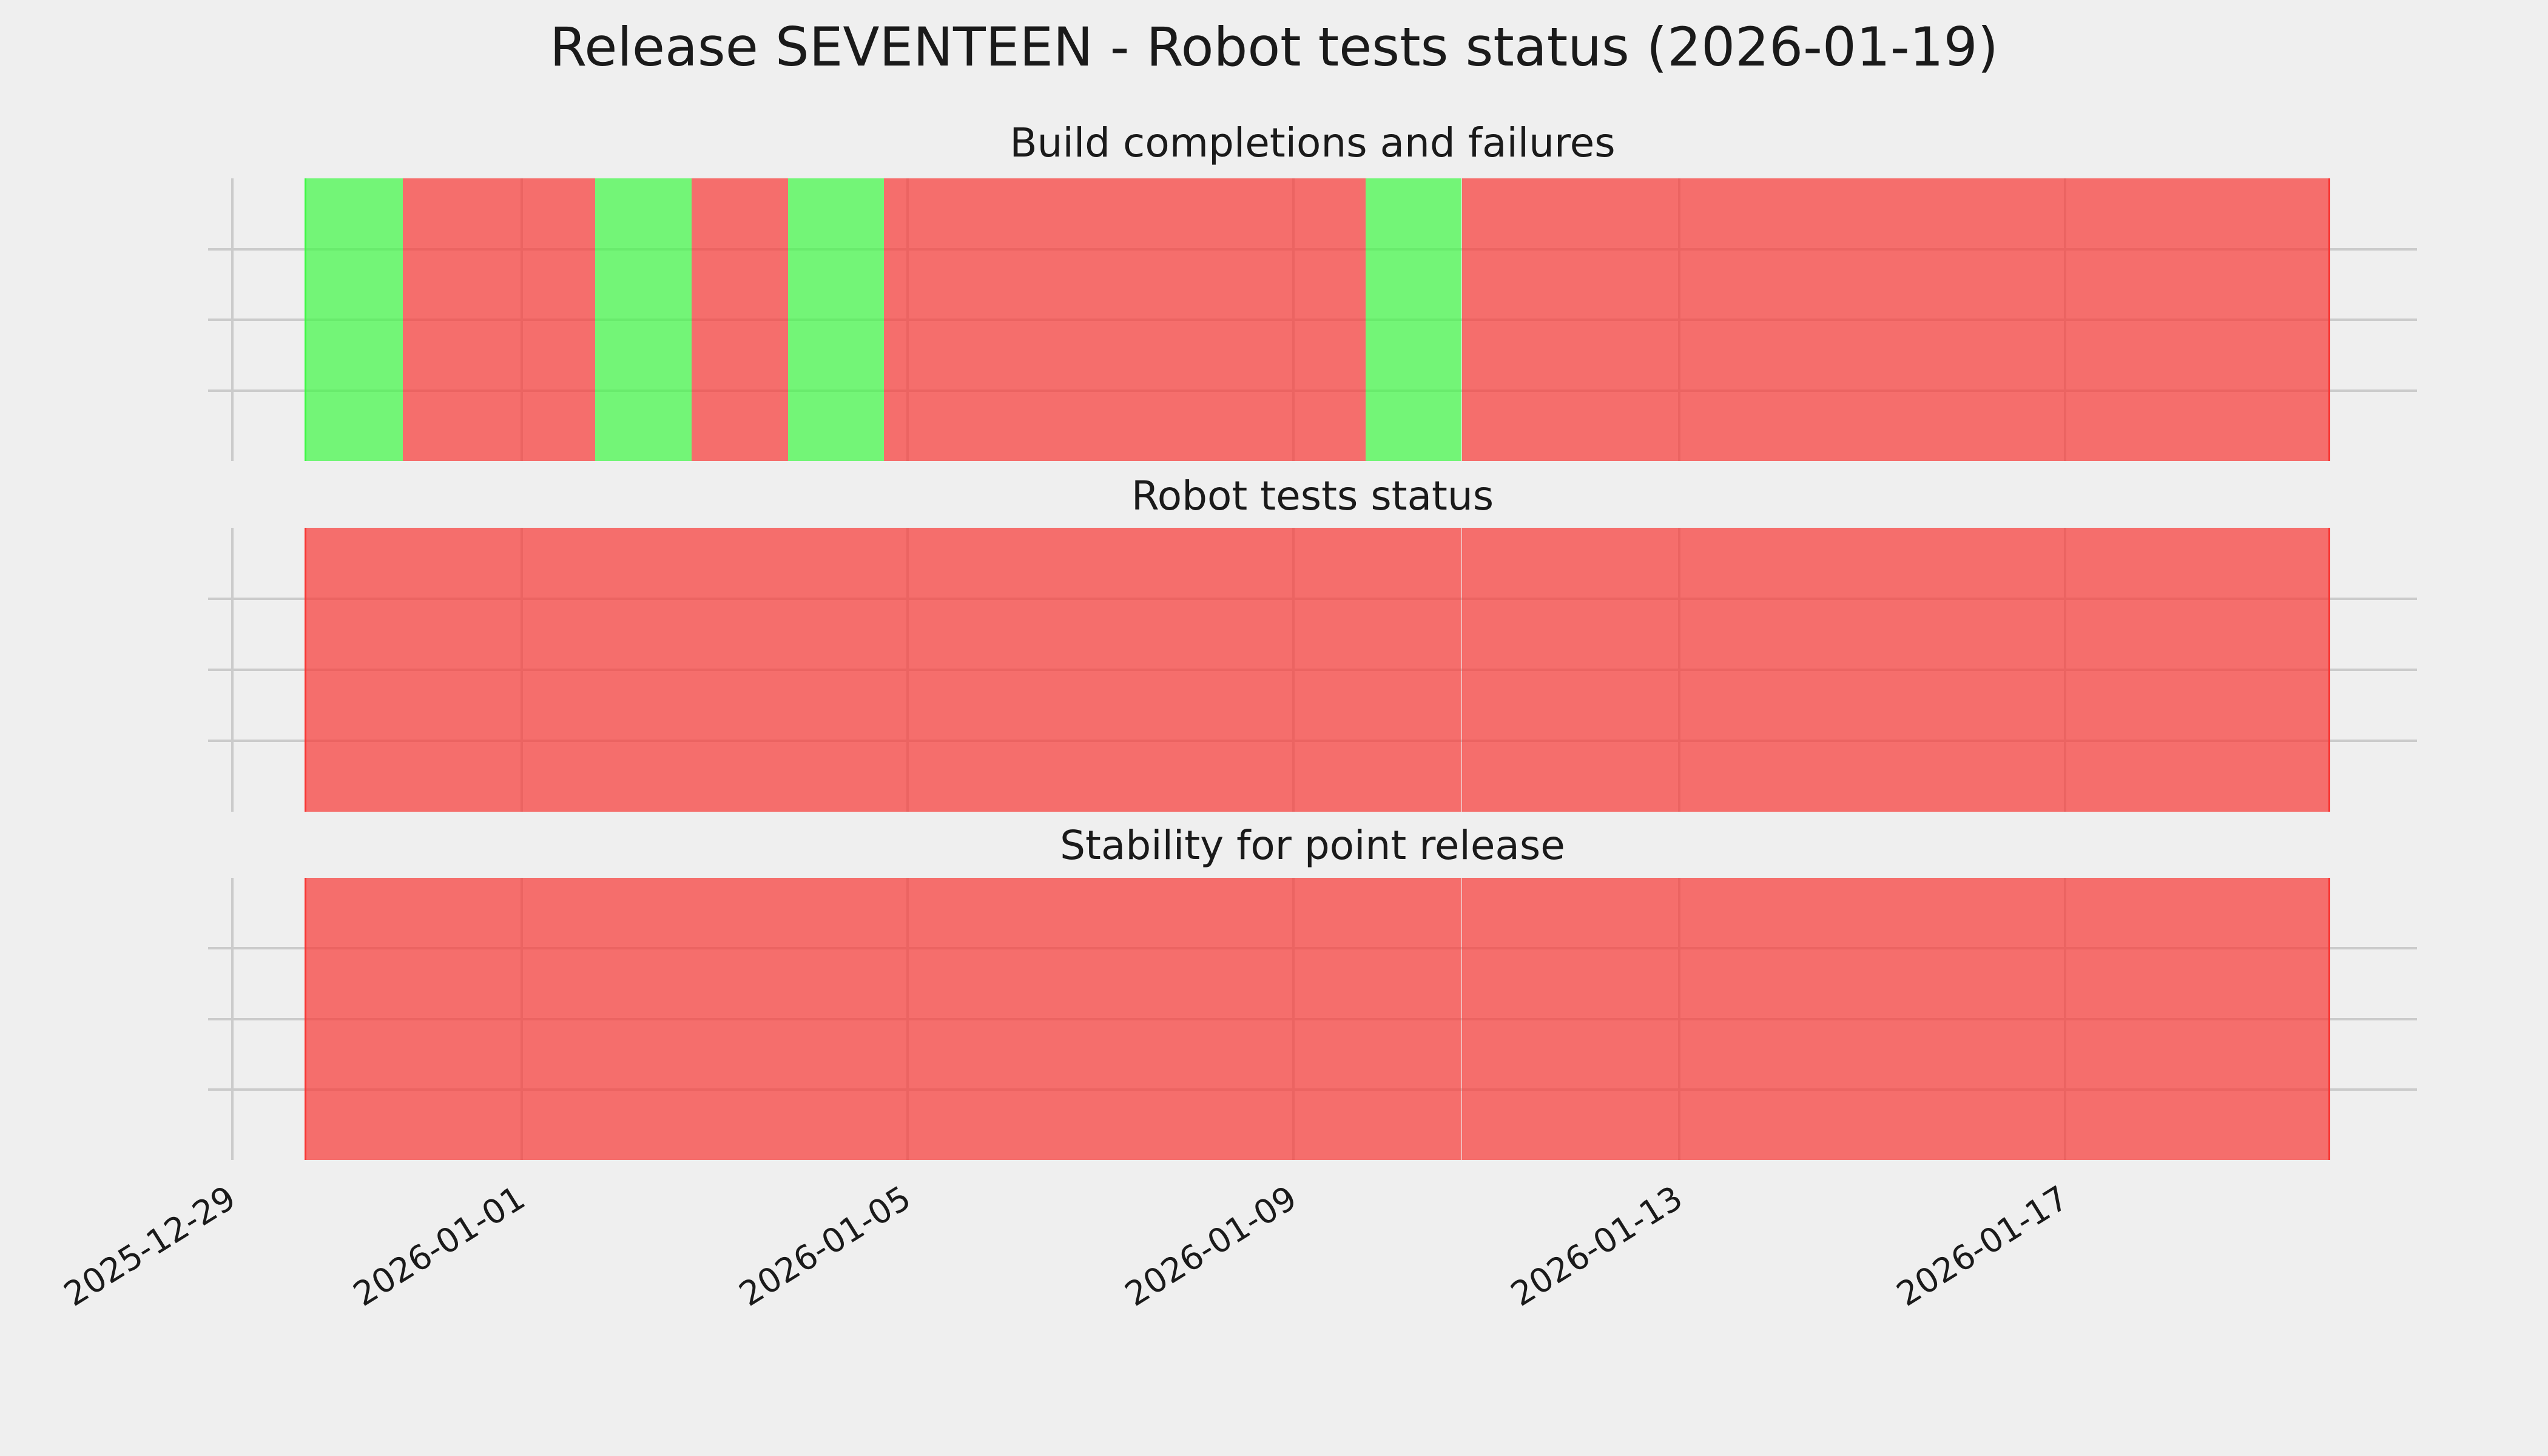 This screenshot has width=2548, height=1456. I want to click on x-tick-label: 2026-01-05, so click(825, 1246).